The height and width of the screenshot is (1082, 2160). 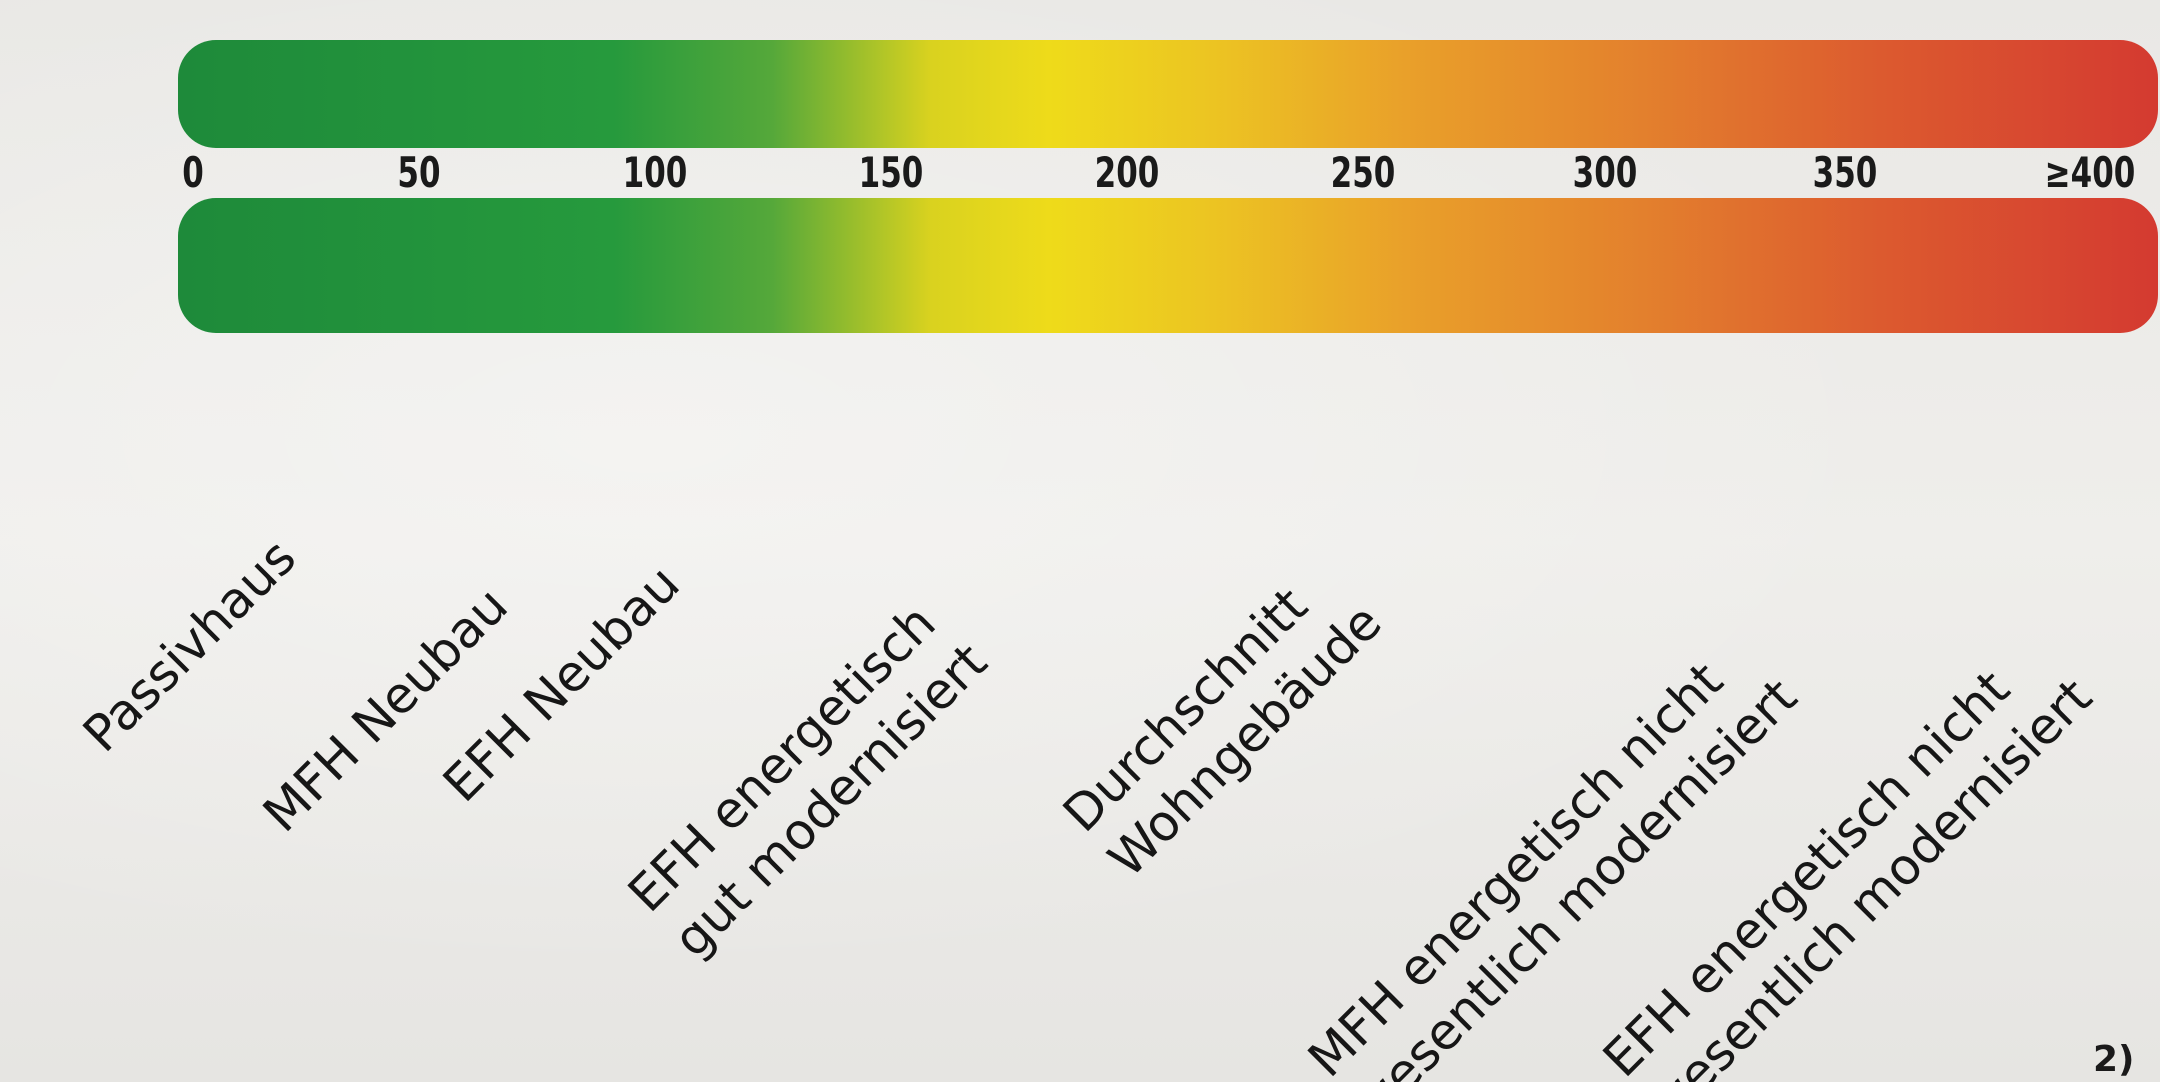 What do you see at coordinates (1127, 172) in the screenshot?
I see `tick-label: 200` at bounding box center [1127, 172].